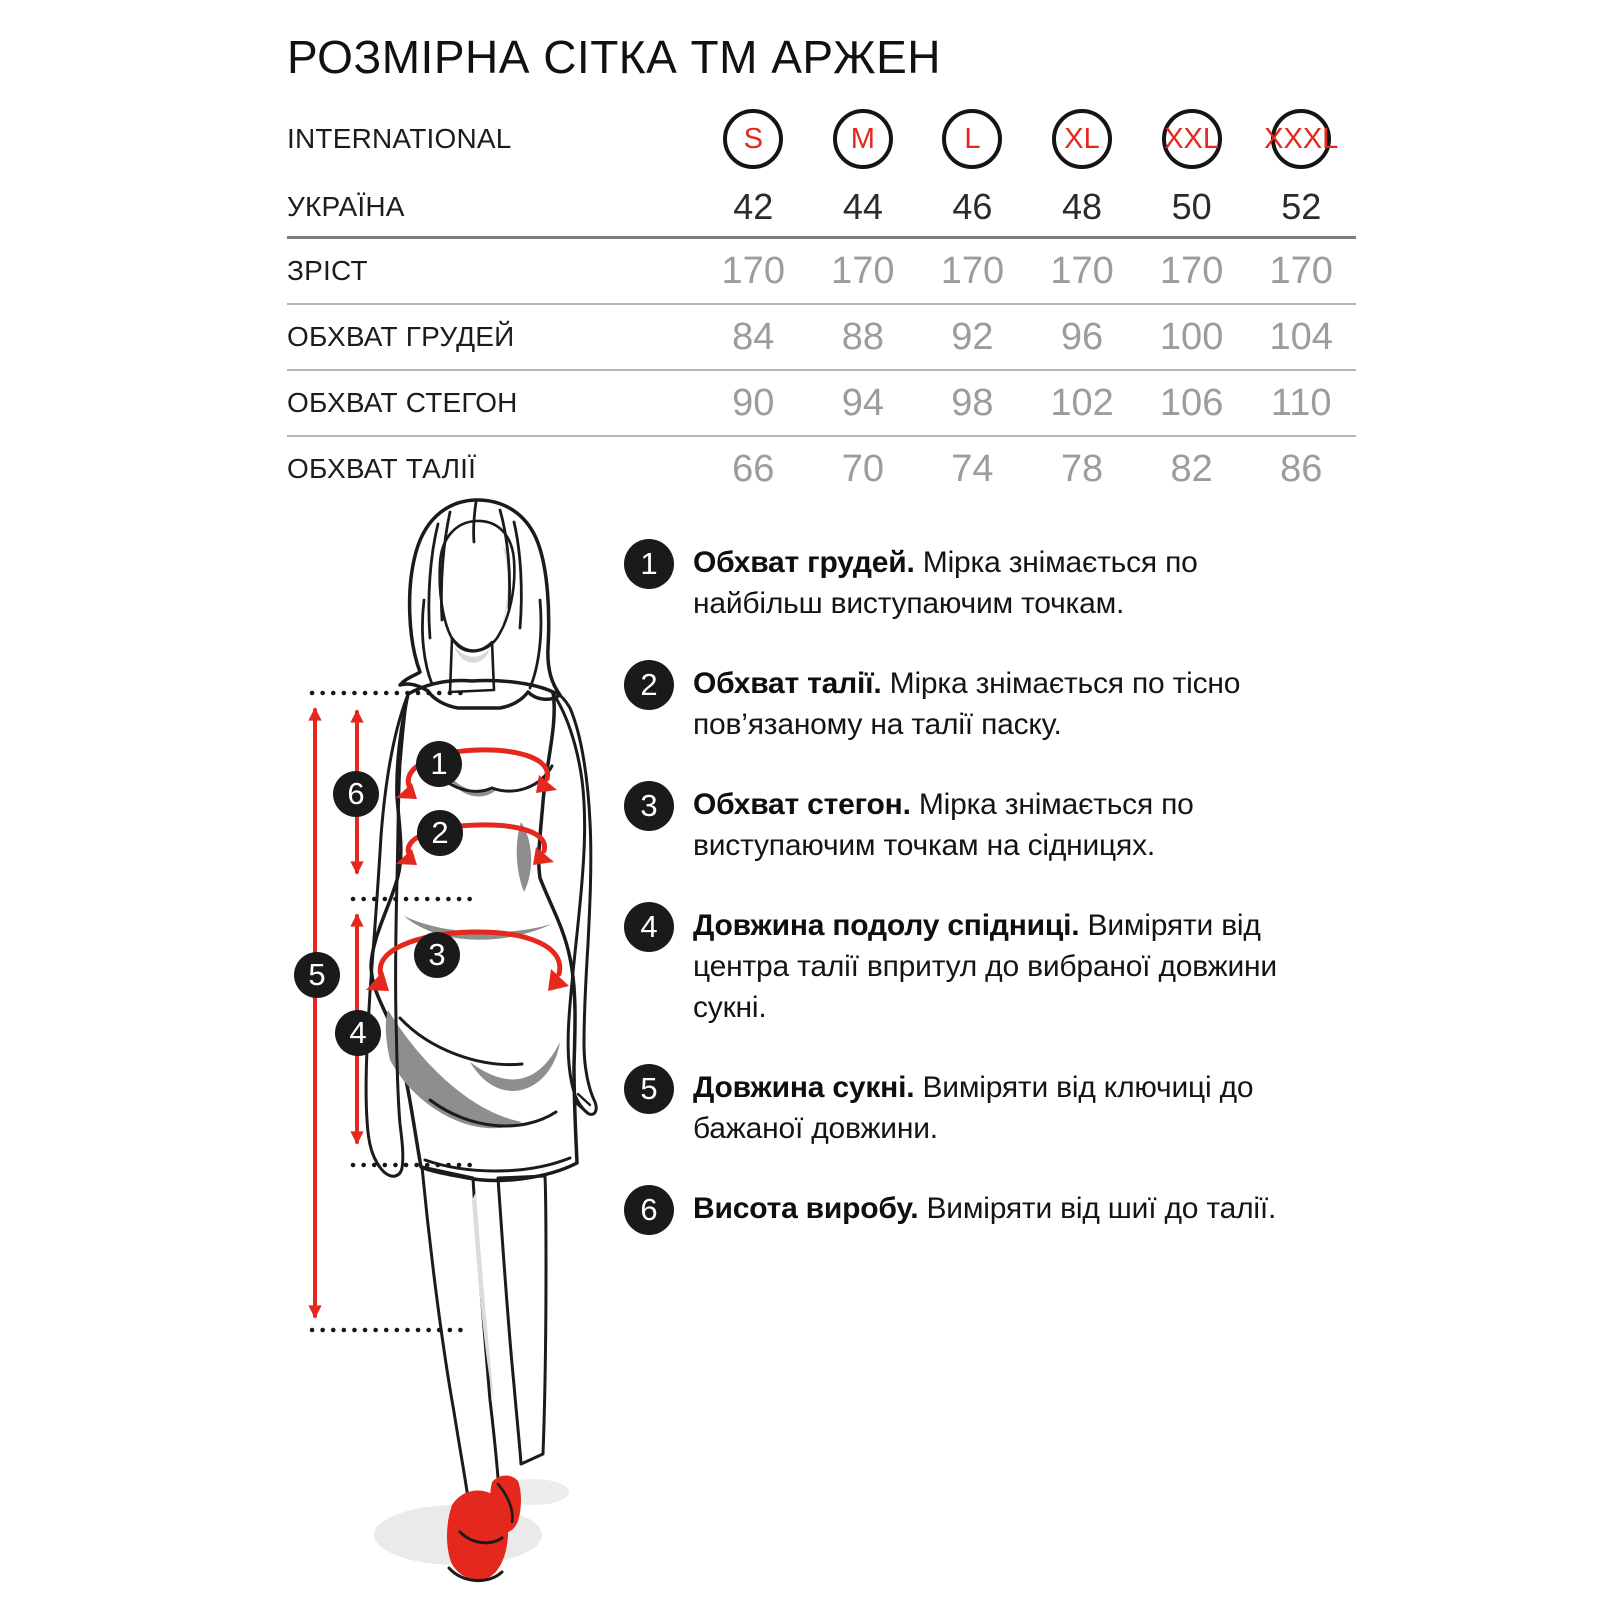 The image size is (1600, 1600). I want to click on measure-value: 92, so click(972, 336).